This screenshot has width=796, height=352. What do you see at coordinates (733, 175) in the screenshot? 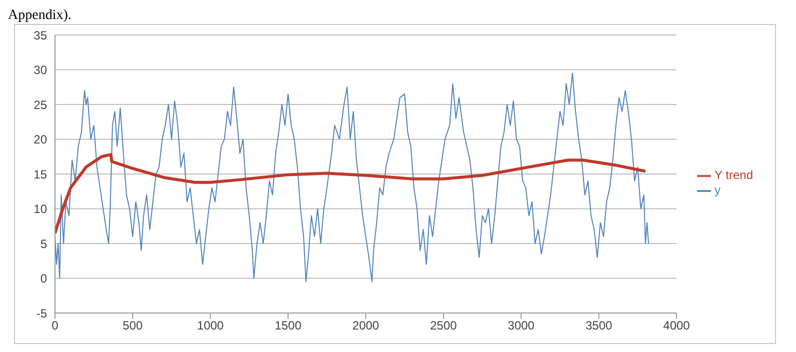
I see `legend-label: Y trend` at bounding box center [733, 175].